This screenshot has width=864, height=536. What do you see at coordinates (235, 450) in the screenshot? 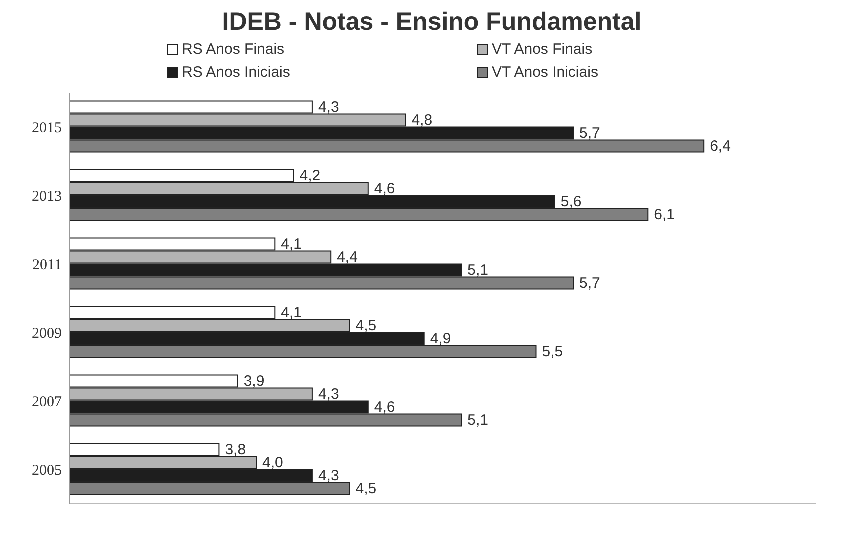
I see `data-label: 3,8` at bounding box center [235, 450].